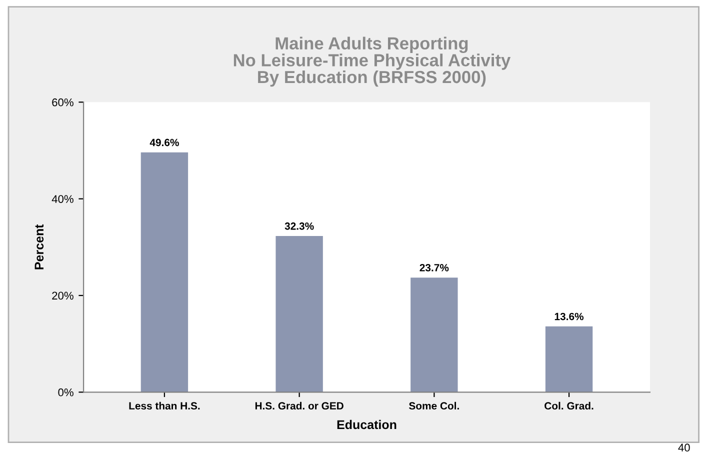 Image resolution: width=708 pixels, height=456 pixels. Describe the element at coordinates (63, 199) in the screenshot. I see `y-tick-label: 40%` at that location.